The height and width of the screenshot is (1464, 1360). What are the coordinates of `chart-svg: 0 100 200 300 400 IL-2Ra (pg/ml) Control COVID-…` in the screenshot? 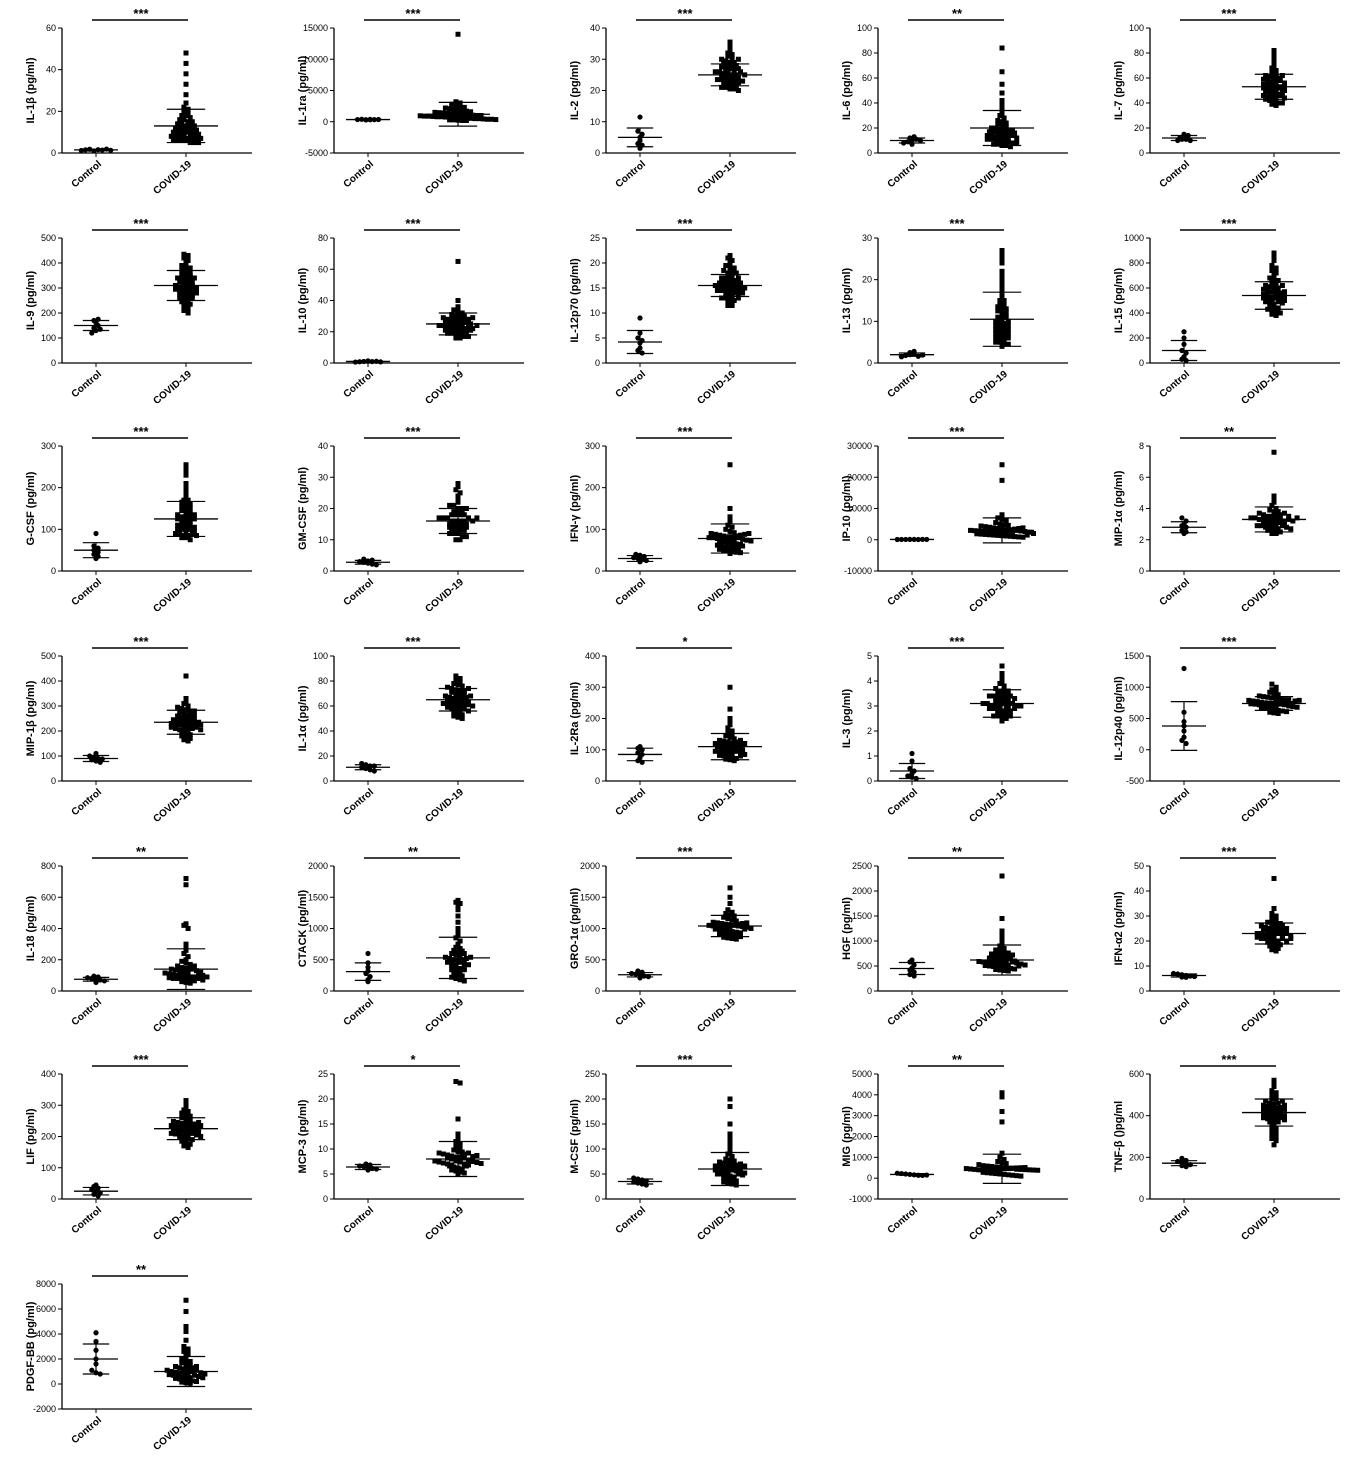 It's located at (682, 729).